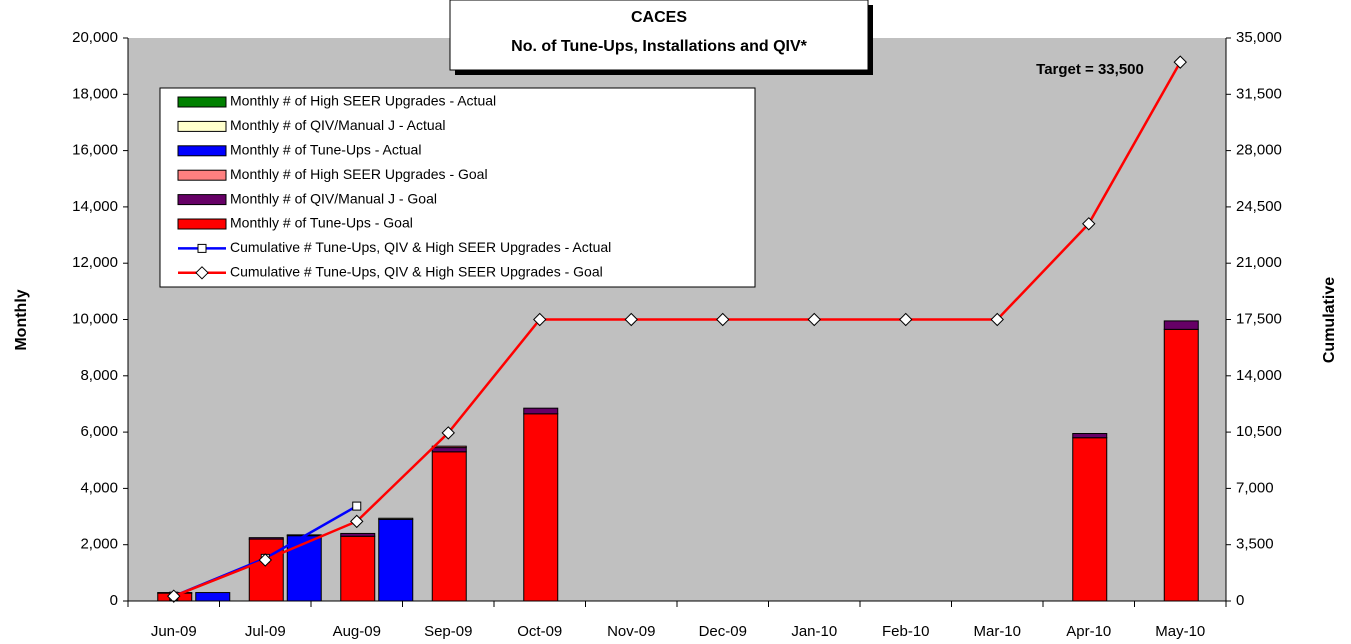 The image size is (1351, 644). What do you see at coordinates (95, 93) in the screenshot?
I see `y-tick-label: 18,000` at bounding box center [95, 93].